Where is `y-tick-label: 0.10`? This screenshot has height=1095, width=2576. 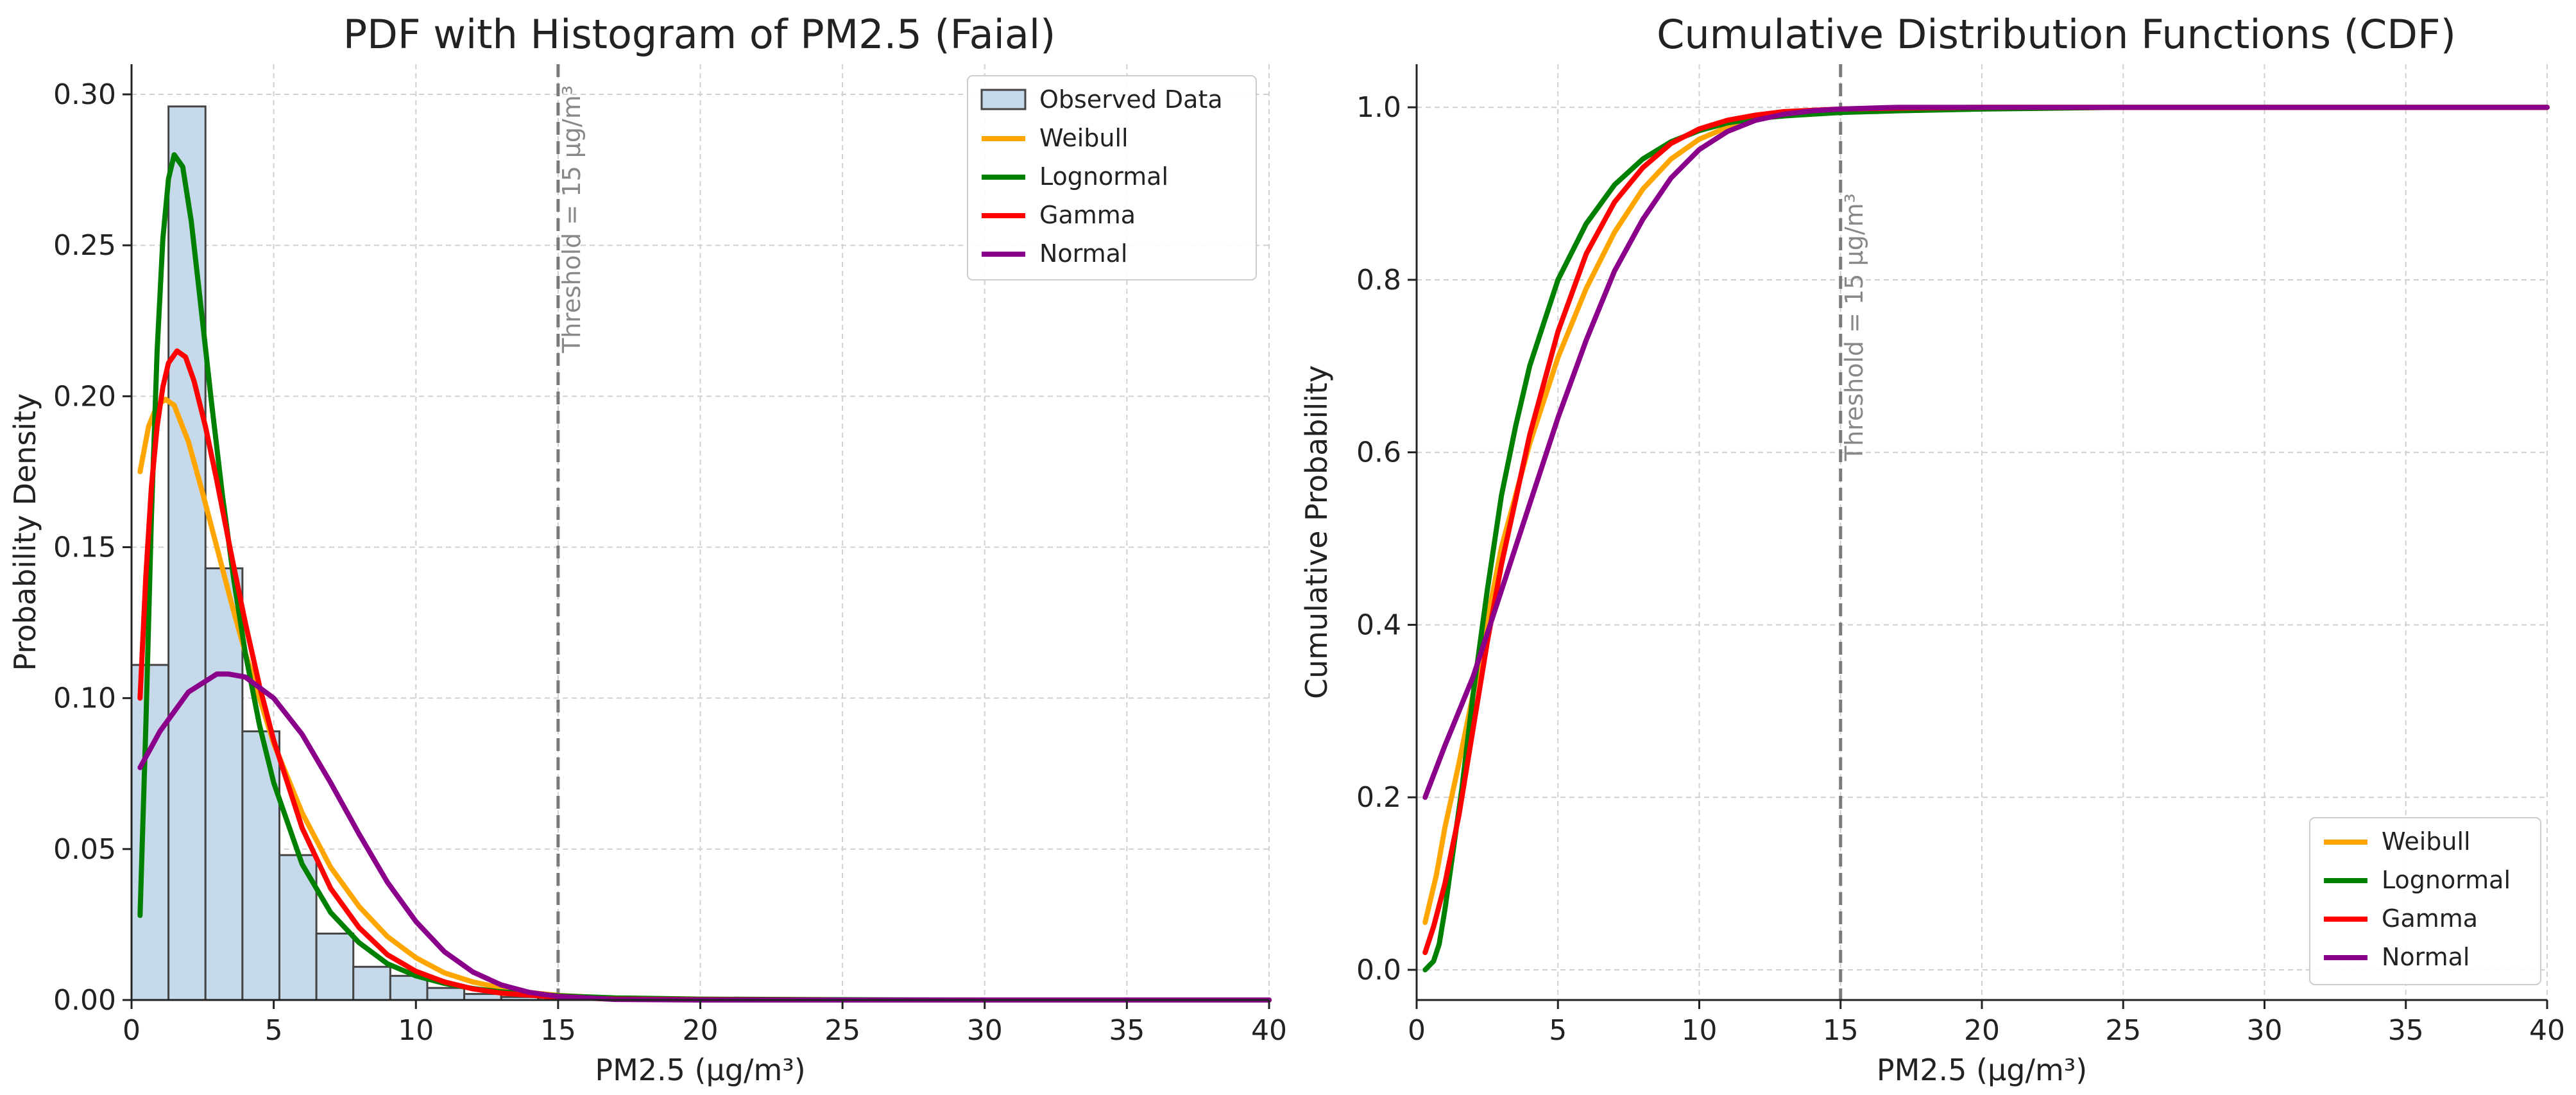
y-tick-label: 0.10 is located at coordinates (85, 698).